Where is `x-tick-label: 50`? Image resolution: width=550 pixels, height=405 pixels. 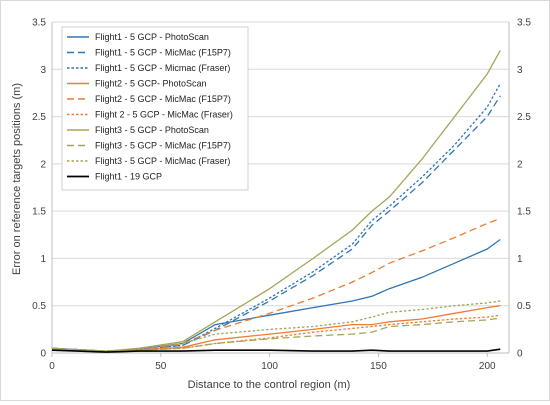 x-tick-label: 50 is located at coordinates (161, 366).